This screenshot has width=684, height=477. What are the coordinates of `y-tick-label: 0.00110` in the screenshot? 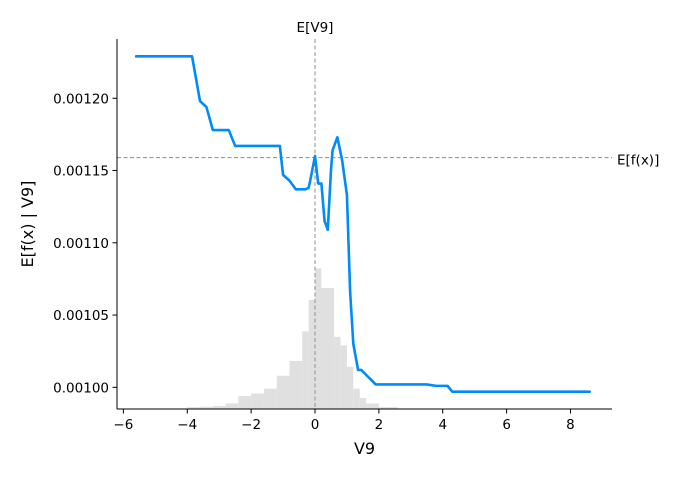 It's located at (81, 244).